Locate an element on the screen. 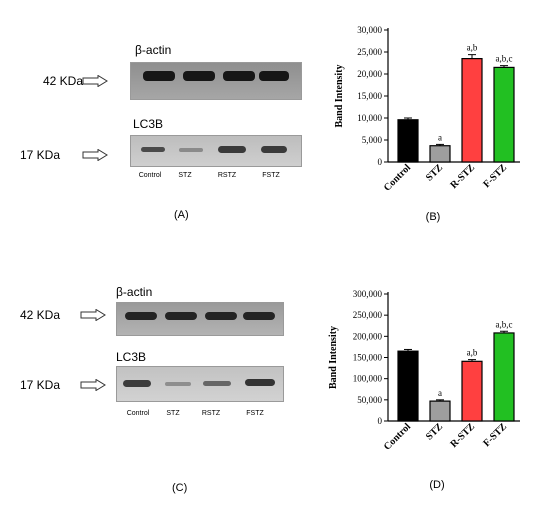 The height and width of the screenshot is (511, 550). y-tick-label: 20,000 is located at coordinates (369, 74).